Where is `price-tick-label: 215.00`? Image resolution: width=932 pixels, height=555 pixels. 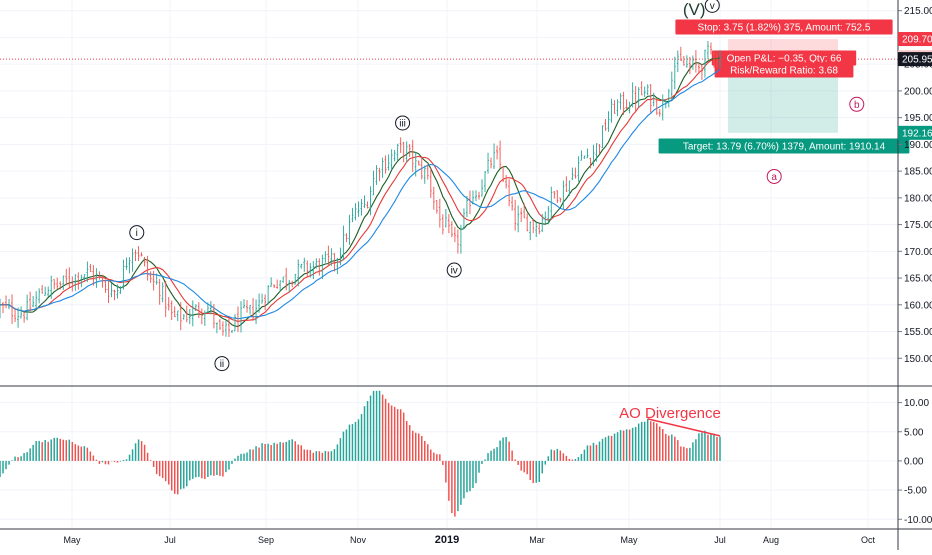
price-tick-label: 215.00 is located at coordinates (918, 11).